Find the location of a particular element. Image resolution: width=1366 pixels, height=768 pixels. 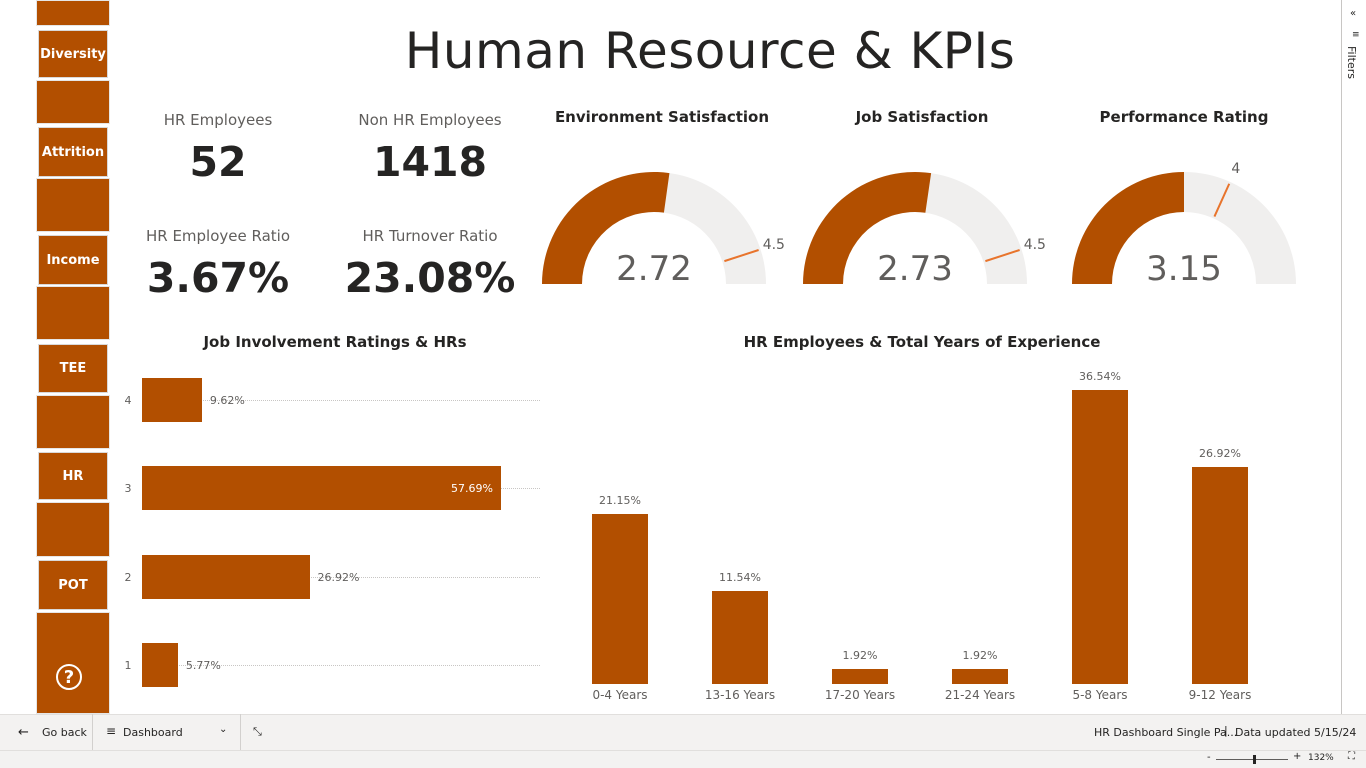

bar-value-label: 36.54% is located at coordinates (1100, 376).